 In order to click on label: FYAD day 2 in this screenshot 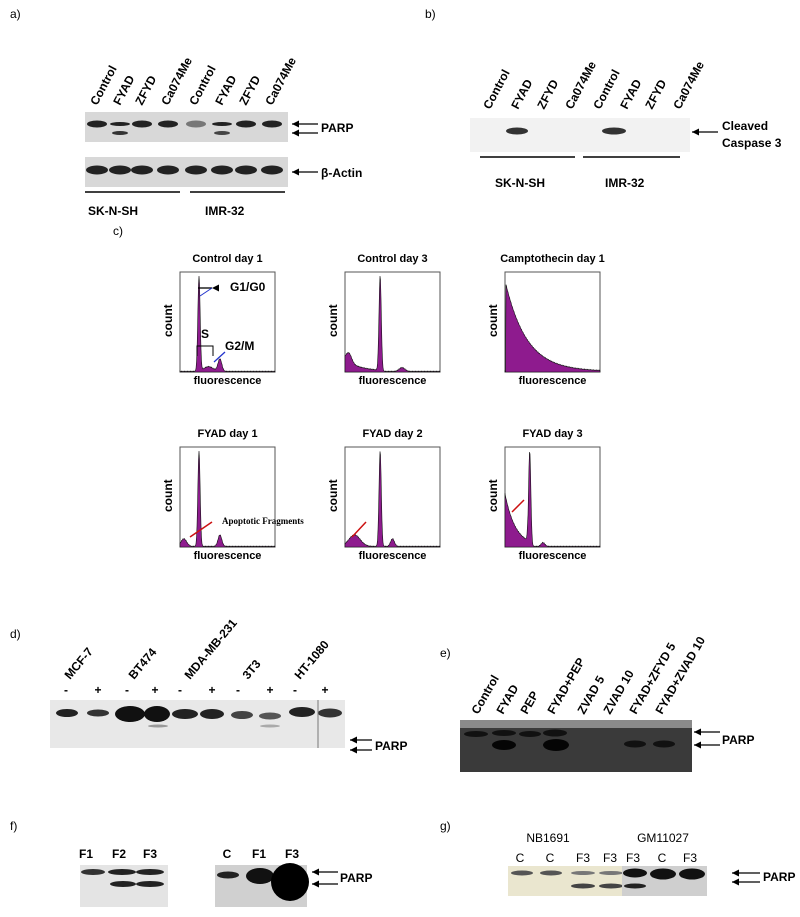, I will do `click(392, 434)`.